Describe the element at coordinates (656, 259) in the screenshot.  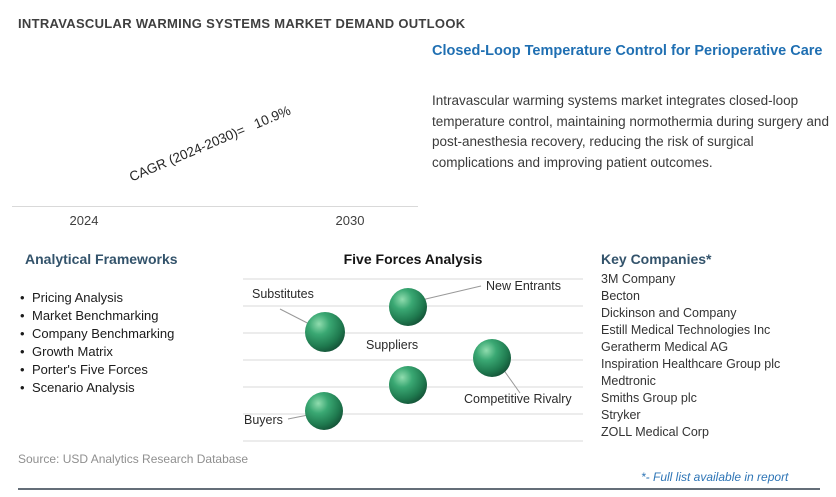
I see `companies-heading: Key Companies*` at that location.